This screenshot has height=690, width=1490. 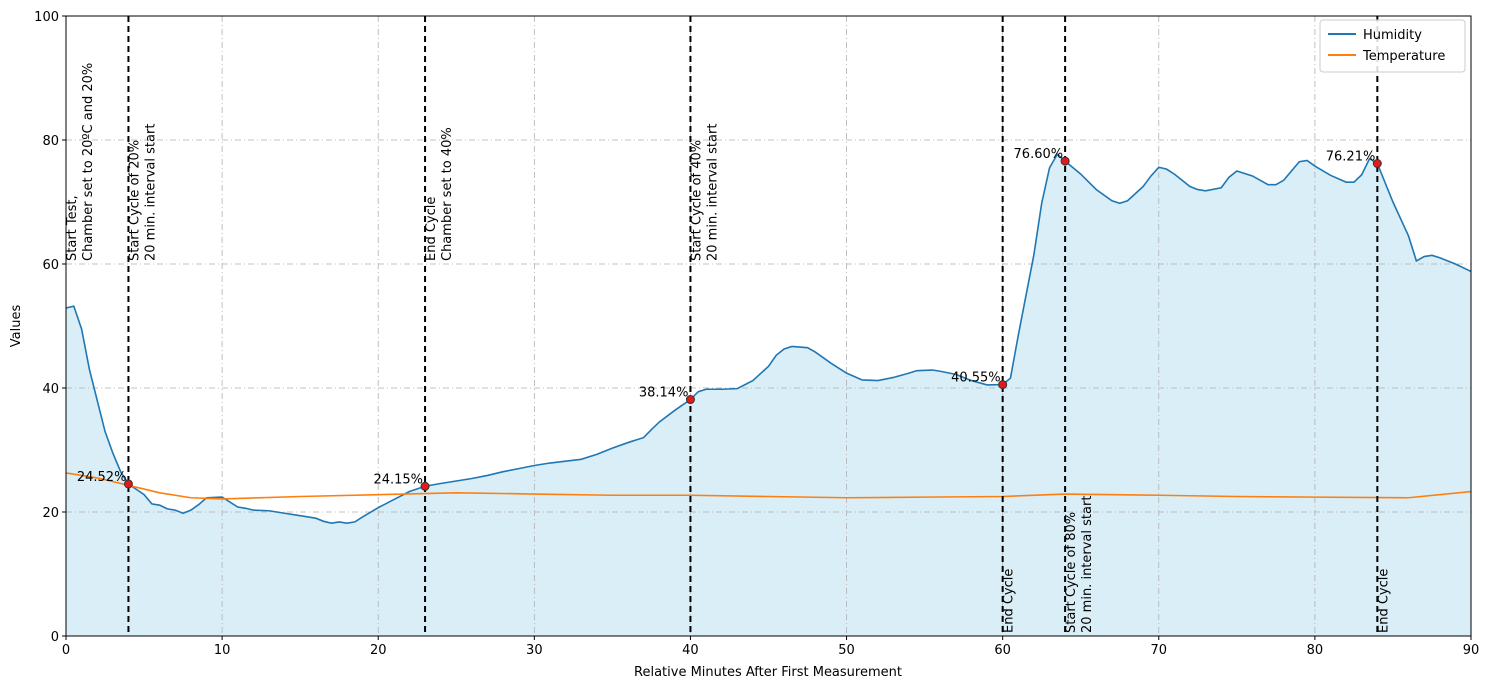 I want to click on line-series, so click(x=768, y=486).